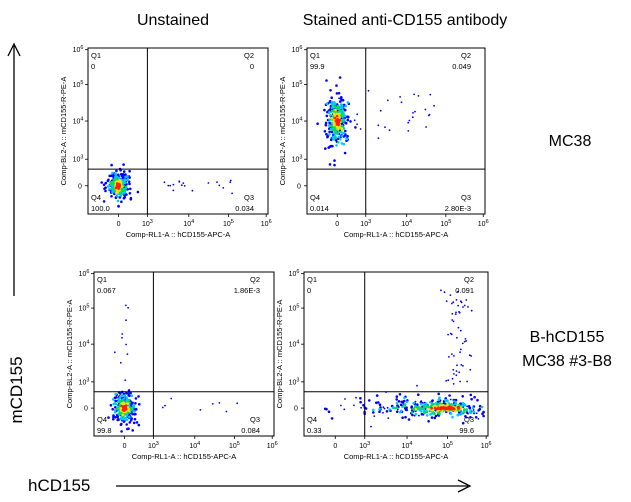 This screenshot has width=631, height=502. What do you see at coordinates (317, 66) in the screenshot?
I see `quadrant-q1-value: 99.9` at bounding box center [317, 66].